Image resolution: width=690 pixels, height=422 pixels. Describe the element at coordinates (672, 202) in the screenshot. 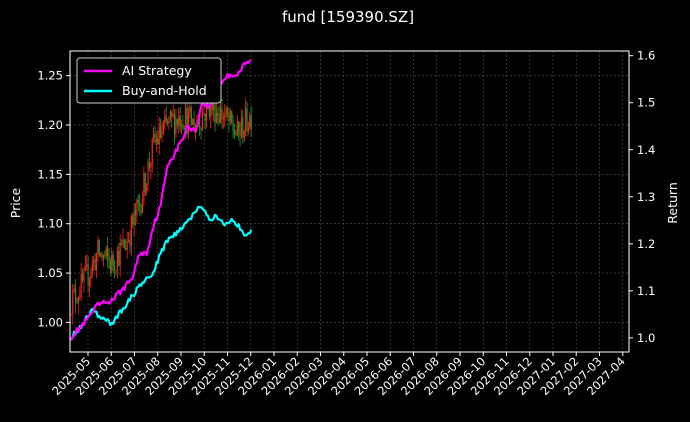

I see `right-axis-title: Return` at that location.